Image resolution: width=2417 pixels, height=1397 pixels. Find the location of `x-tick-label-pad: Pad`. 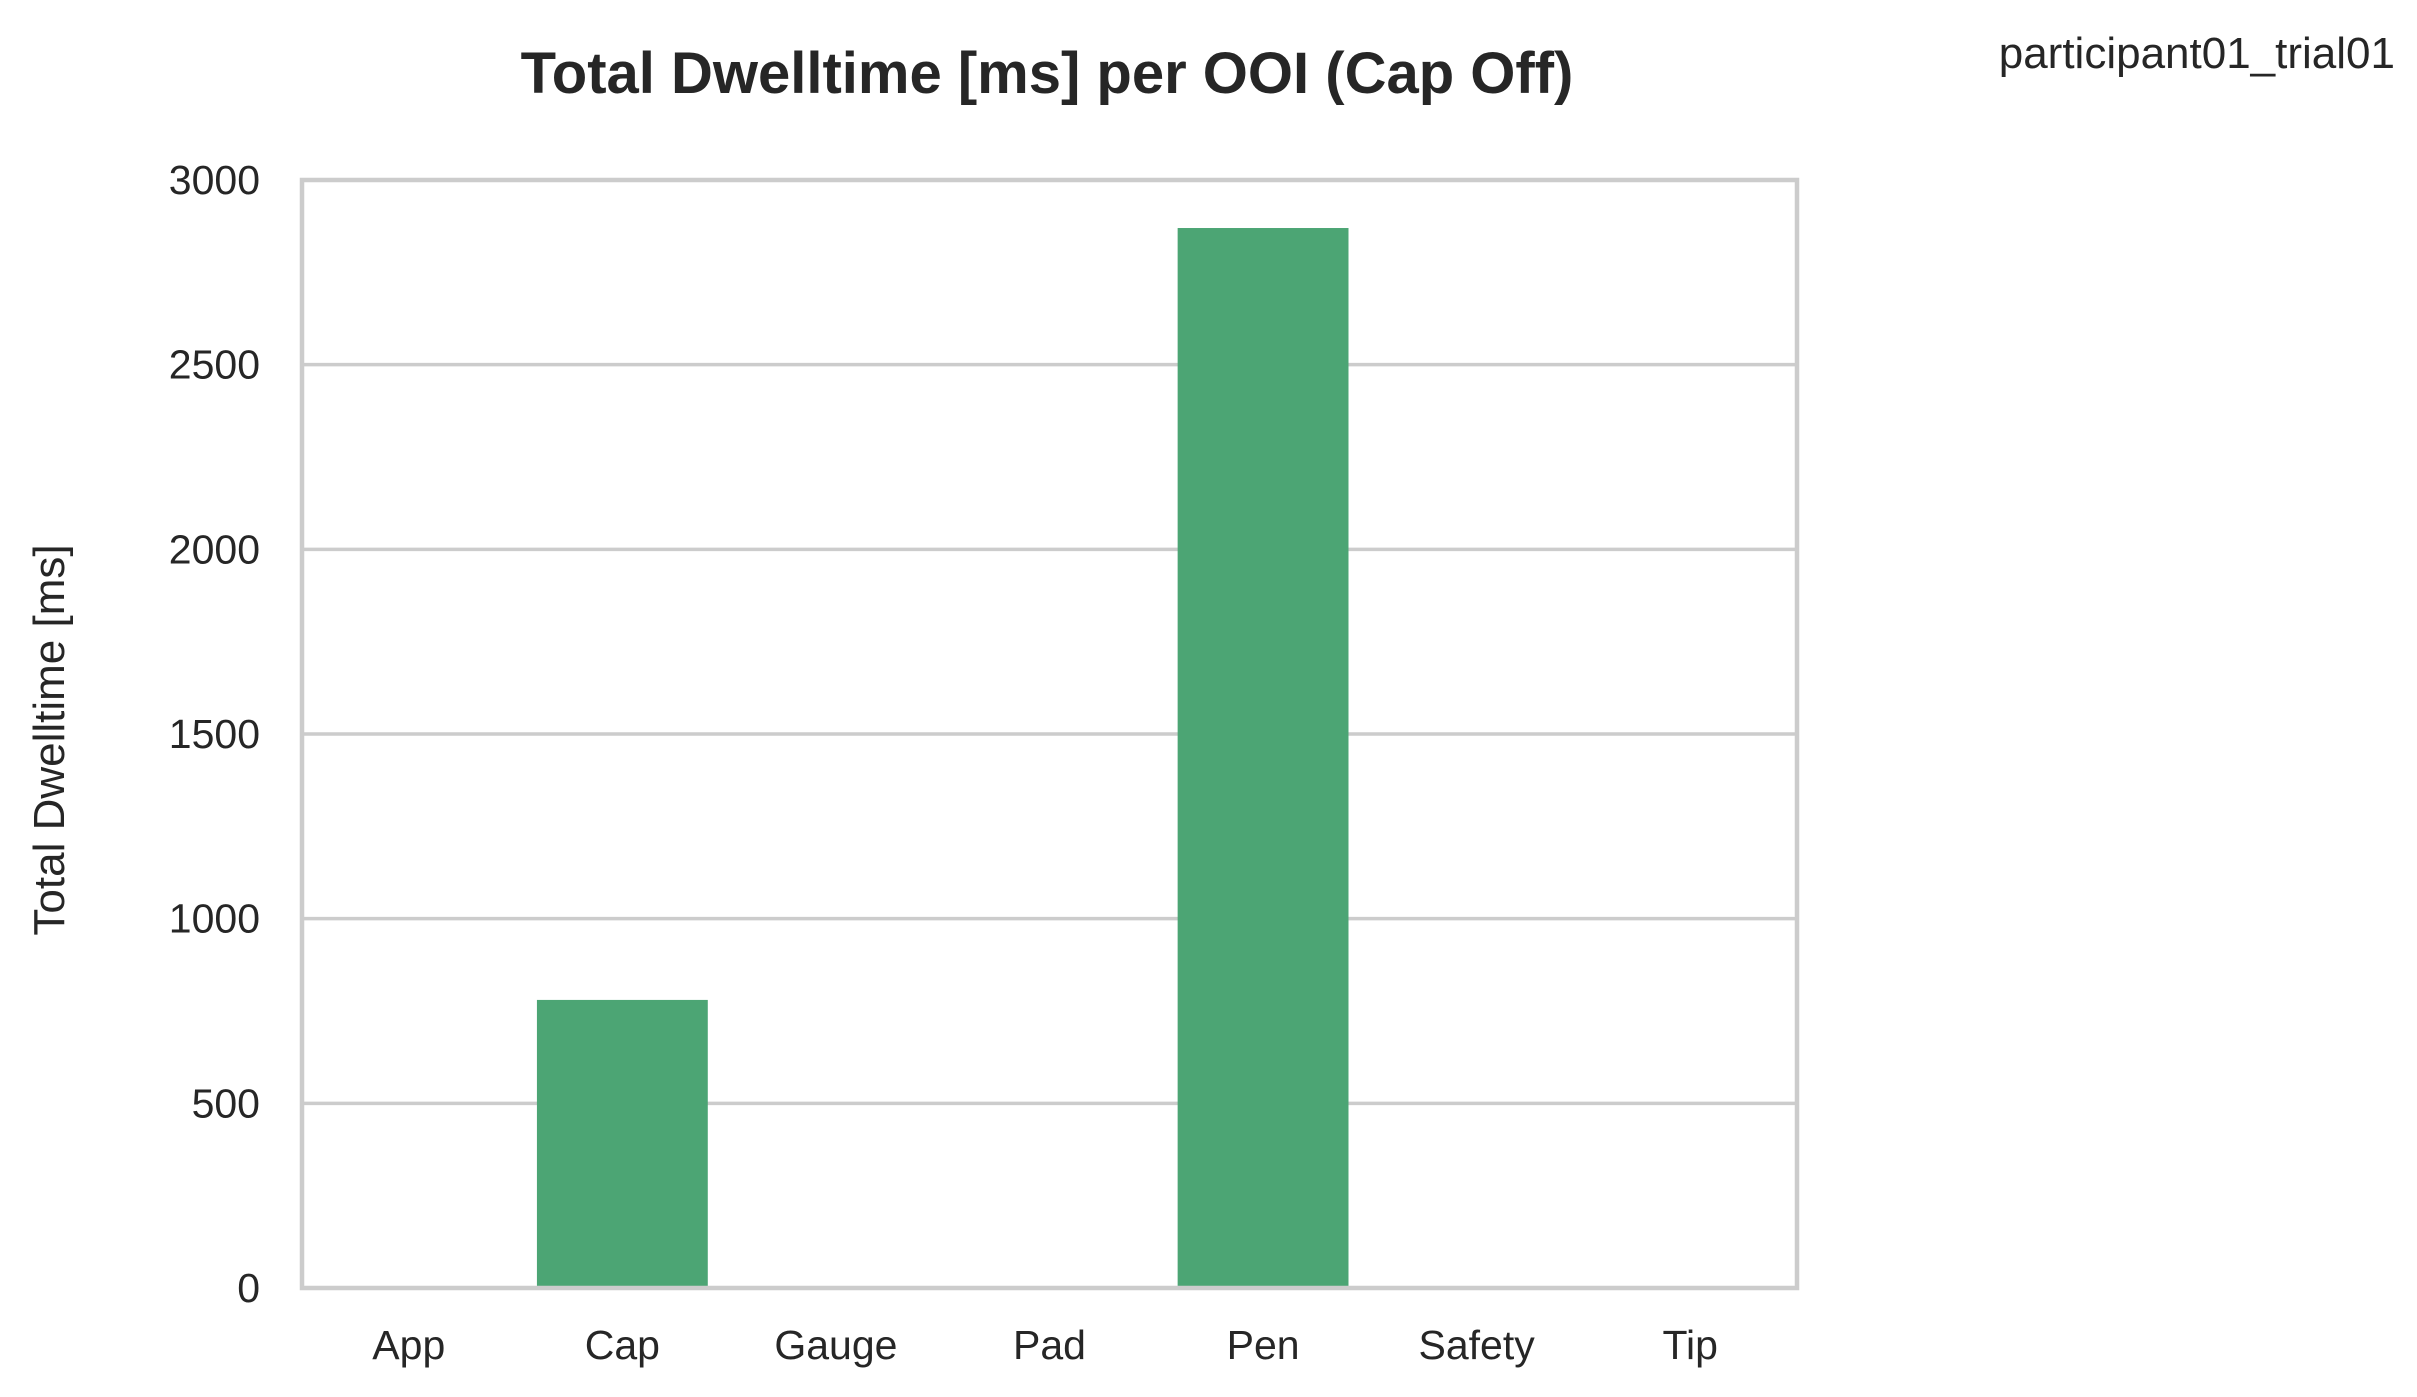

x-tick-label-pad: Pad is located at coordinates (1049, 1345).